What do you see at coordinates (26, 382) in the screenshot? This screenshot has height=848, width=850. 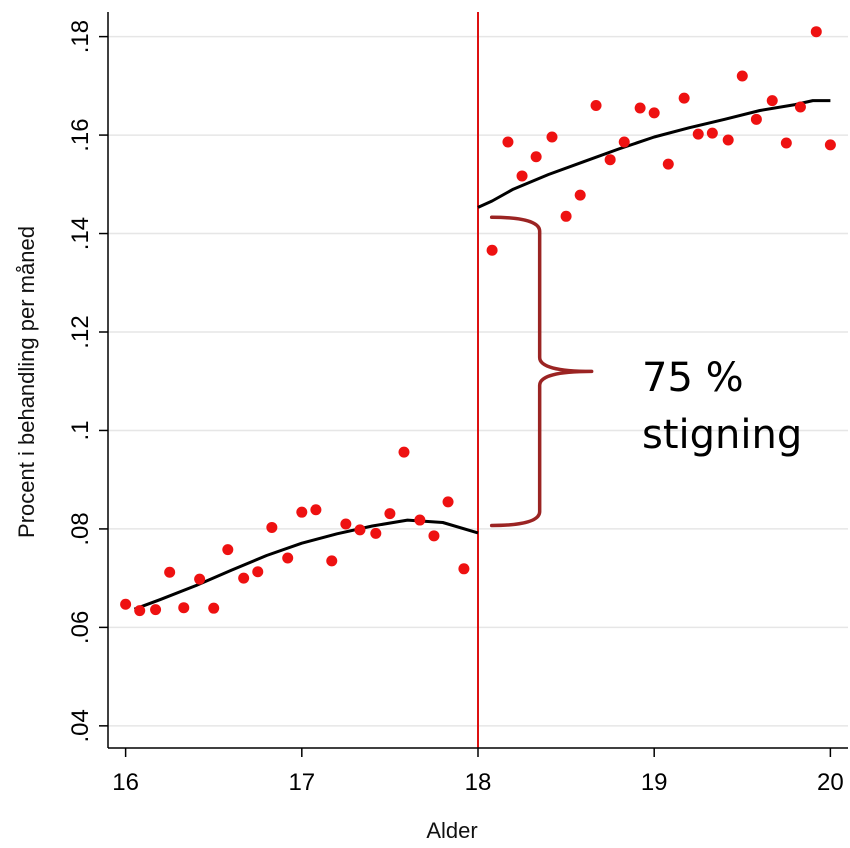 I see `y-axis-title: Procent i behandling per måned` at bounding box center [26, 382].